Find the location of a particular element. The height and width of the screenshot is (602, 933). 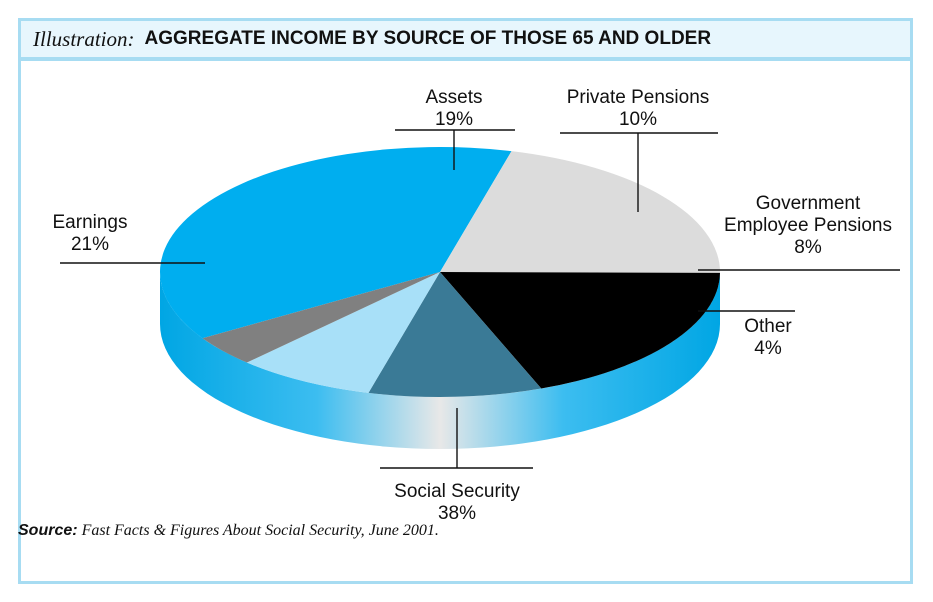

slice-percent-assets: 19% is located at coordinates (454, 119).